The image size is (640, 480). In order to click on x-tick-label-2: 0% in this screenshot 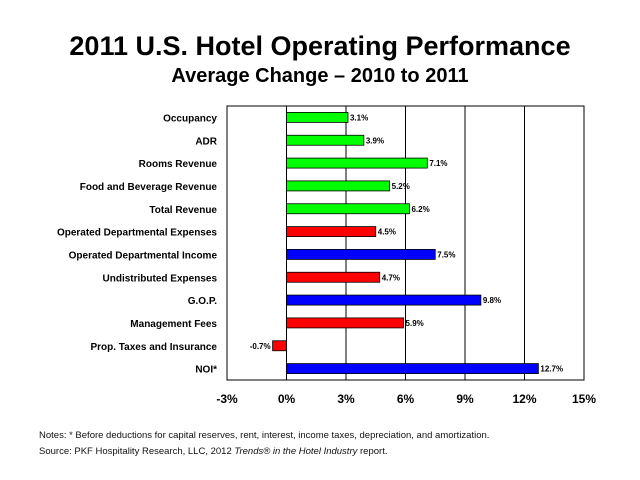, I will do `click(287, 399)`.